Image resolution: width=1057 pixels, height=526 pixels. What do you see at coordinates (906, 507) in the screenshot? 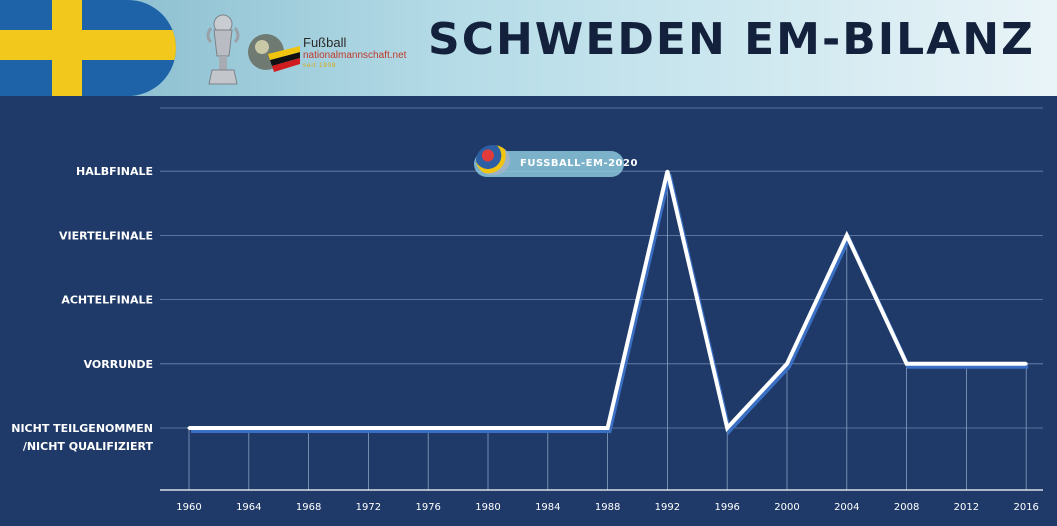
I see `x-tick-label: 2008` at bounding box center [906, 507].